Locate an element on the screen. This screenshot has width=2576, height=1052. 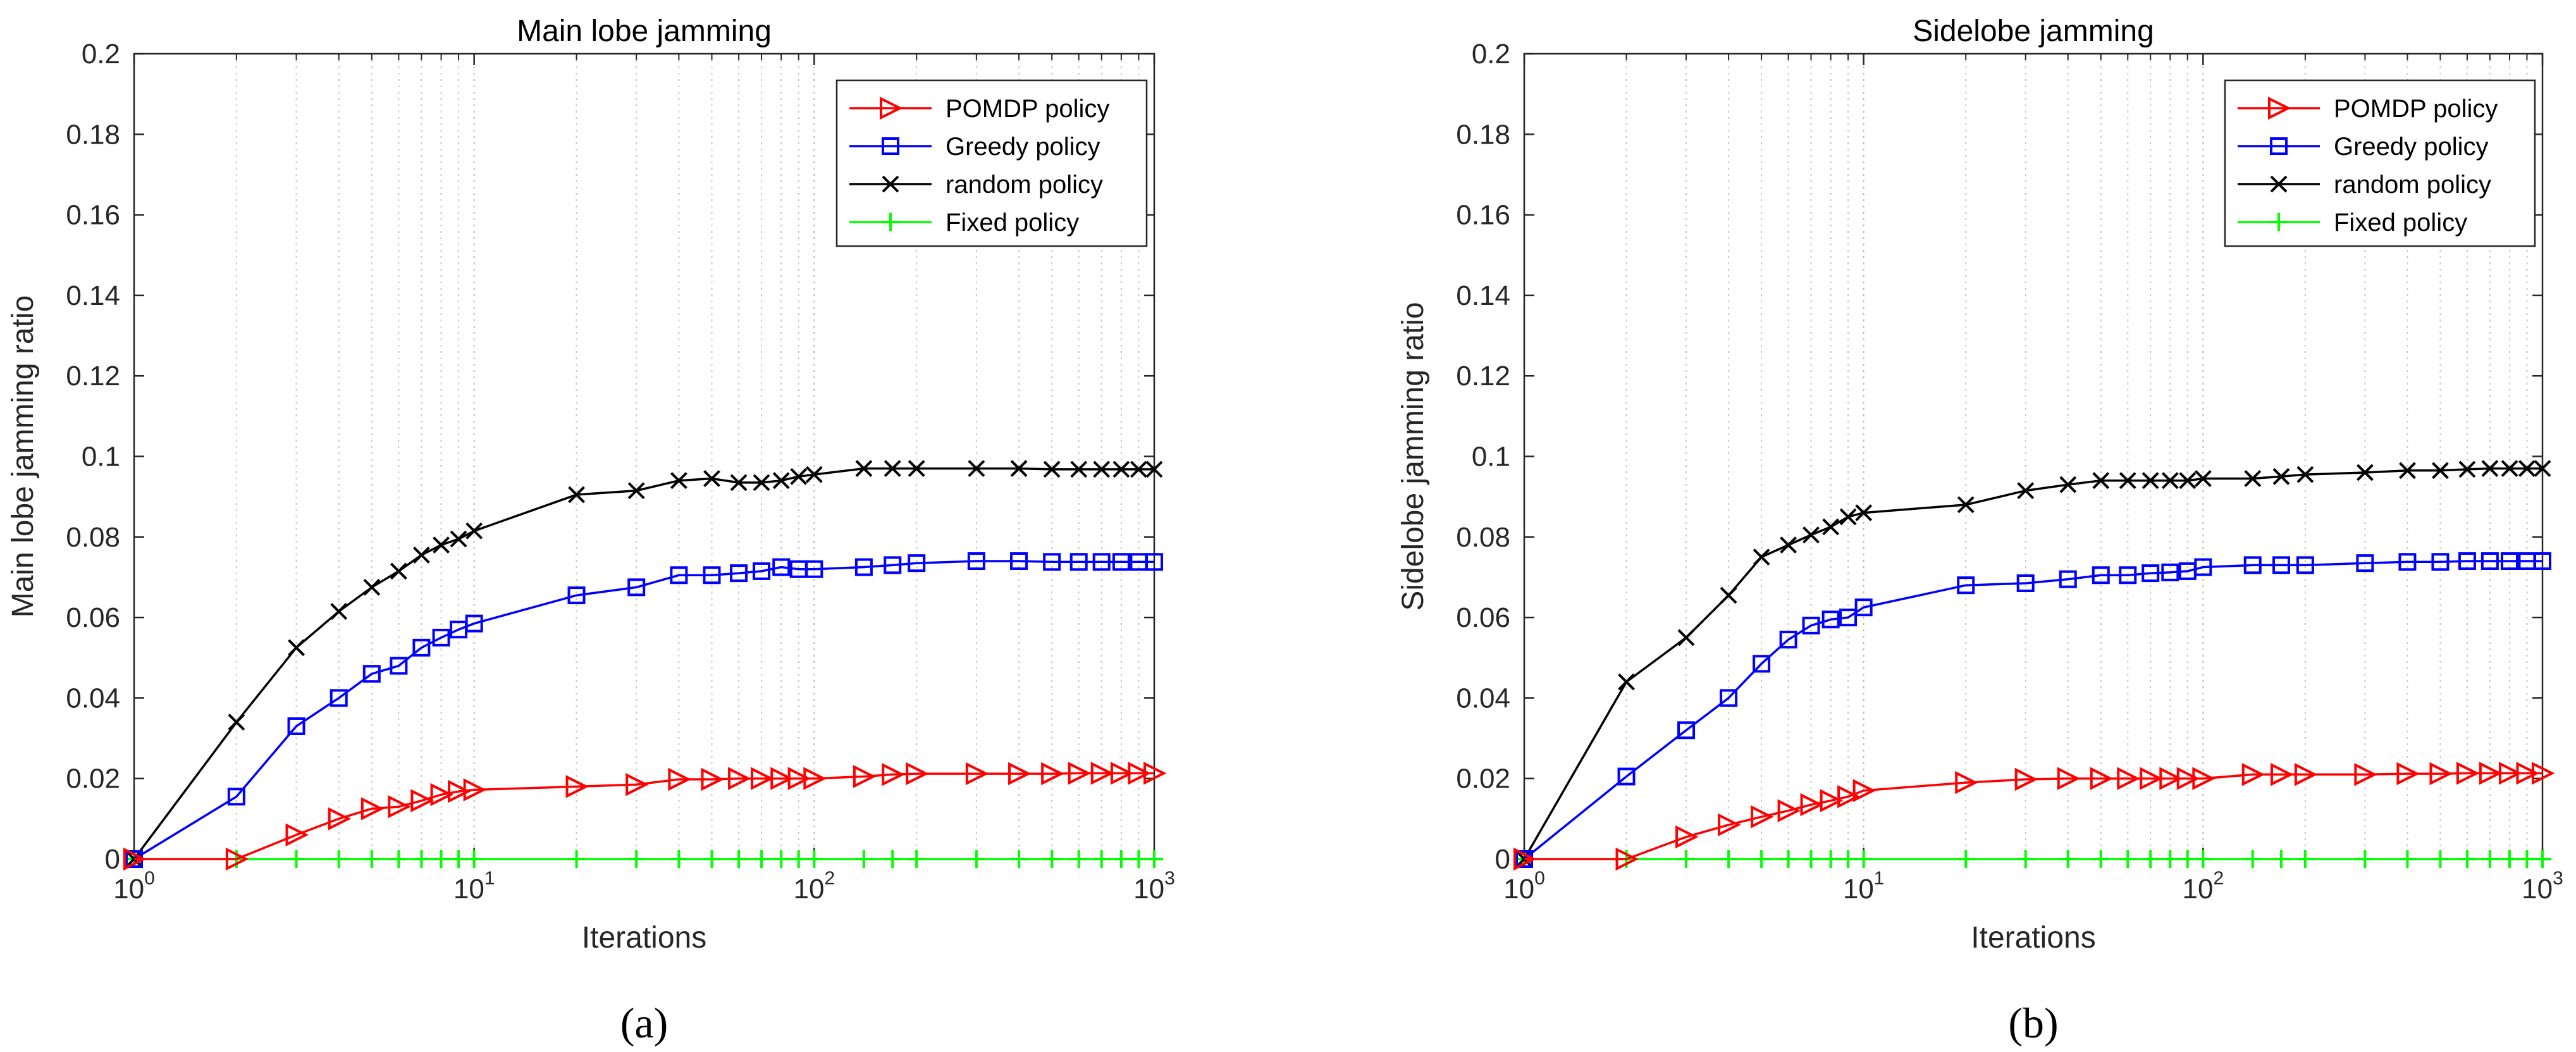
legend-label: random policy is located at coordinates (2412, 185).